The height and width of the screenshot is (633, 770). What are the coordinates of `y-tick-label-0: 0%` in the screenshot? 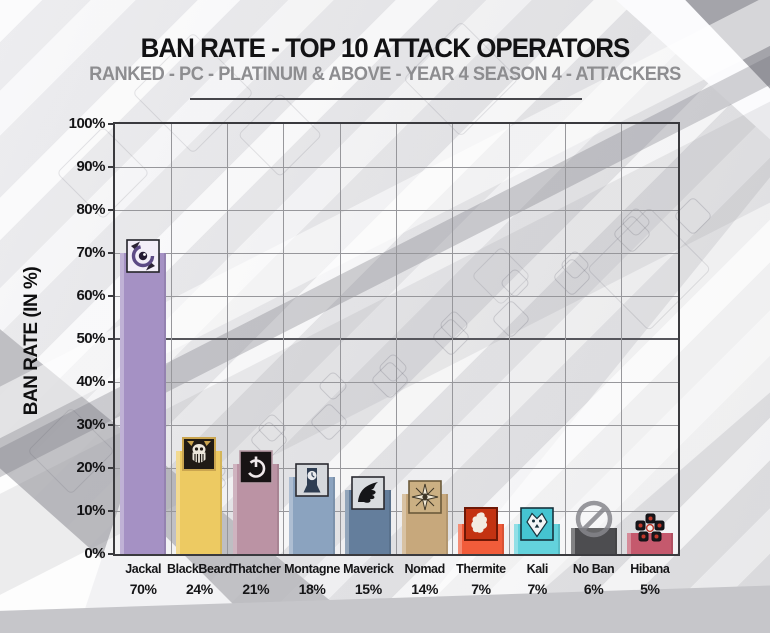 It's located at (94, 553).